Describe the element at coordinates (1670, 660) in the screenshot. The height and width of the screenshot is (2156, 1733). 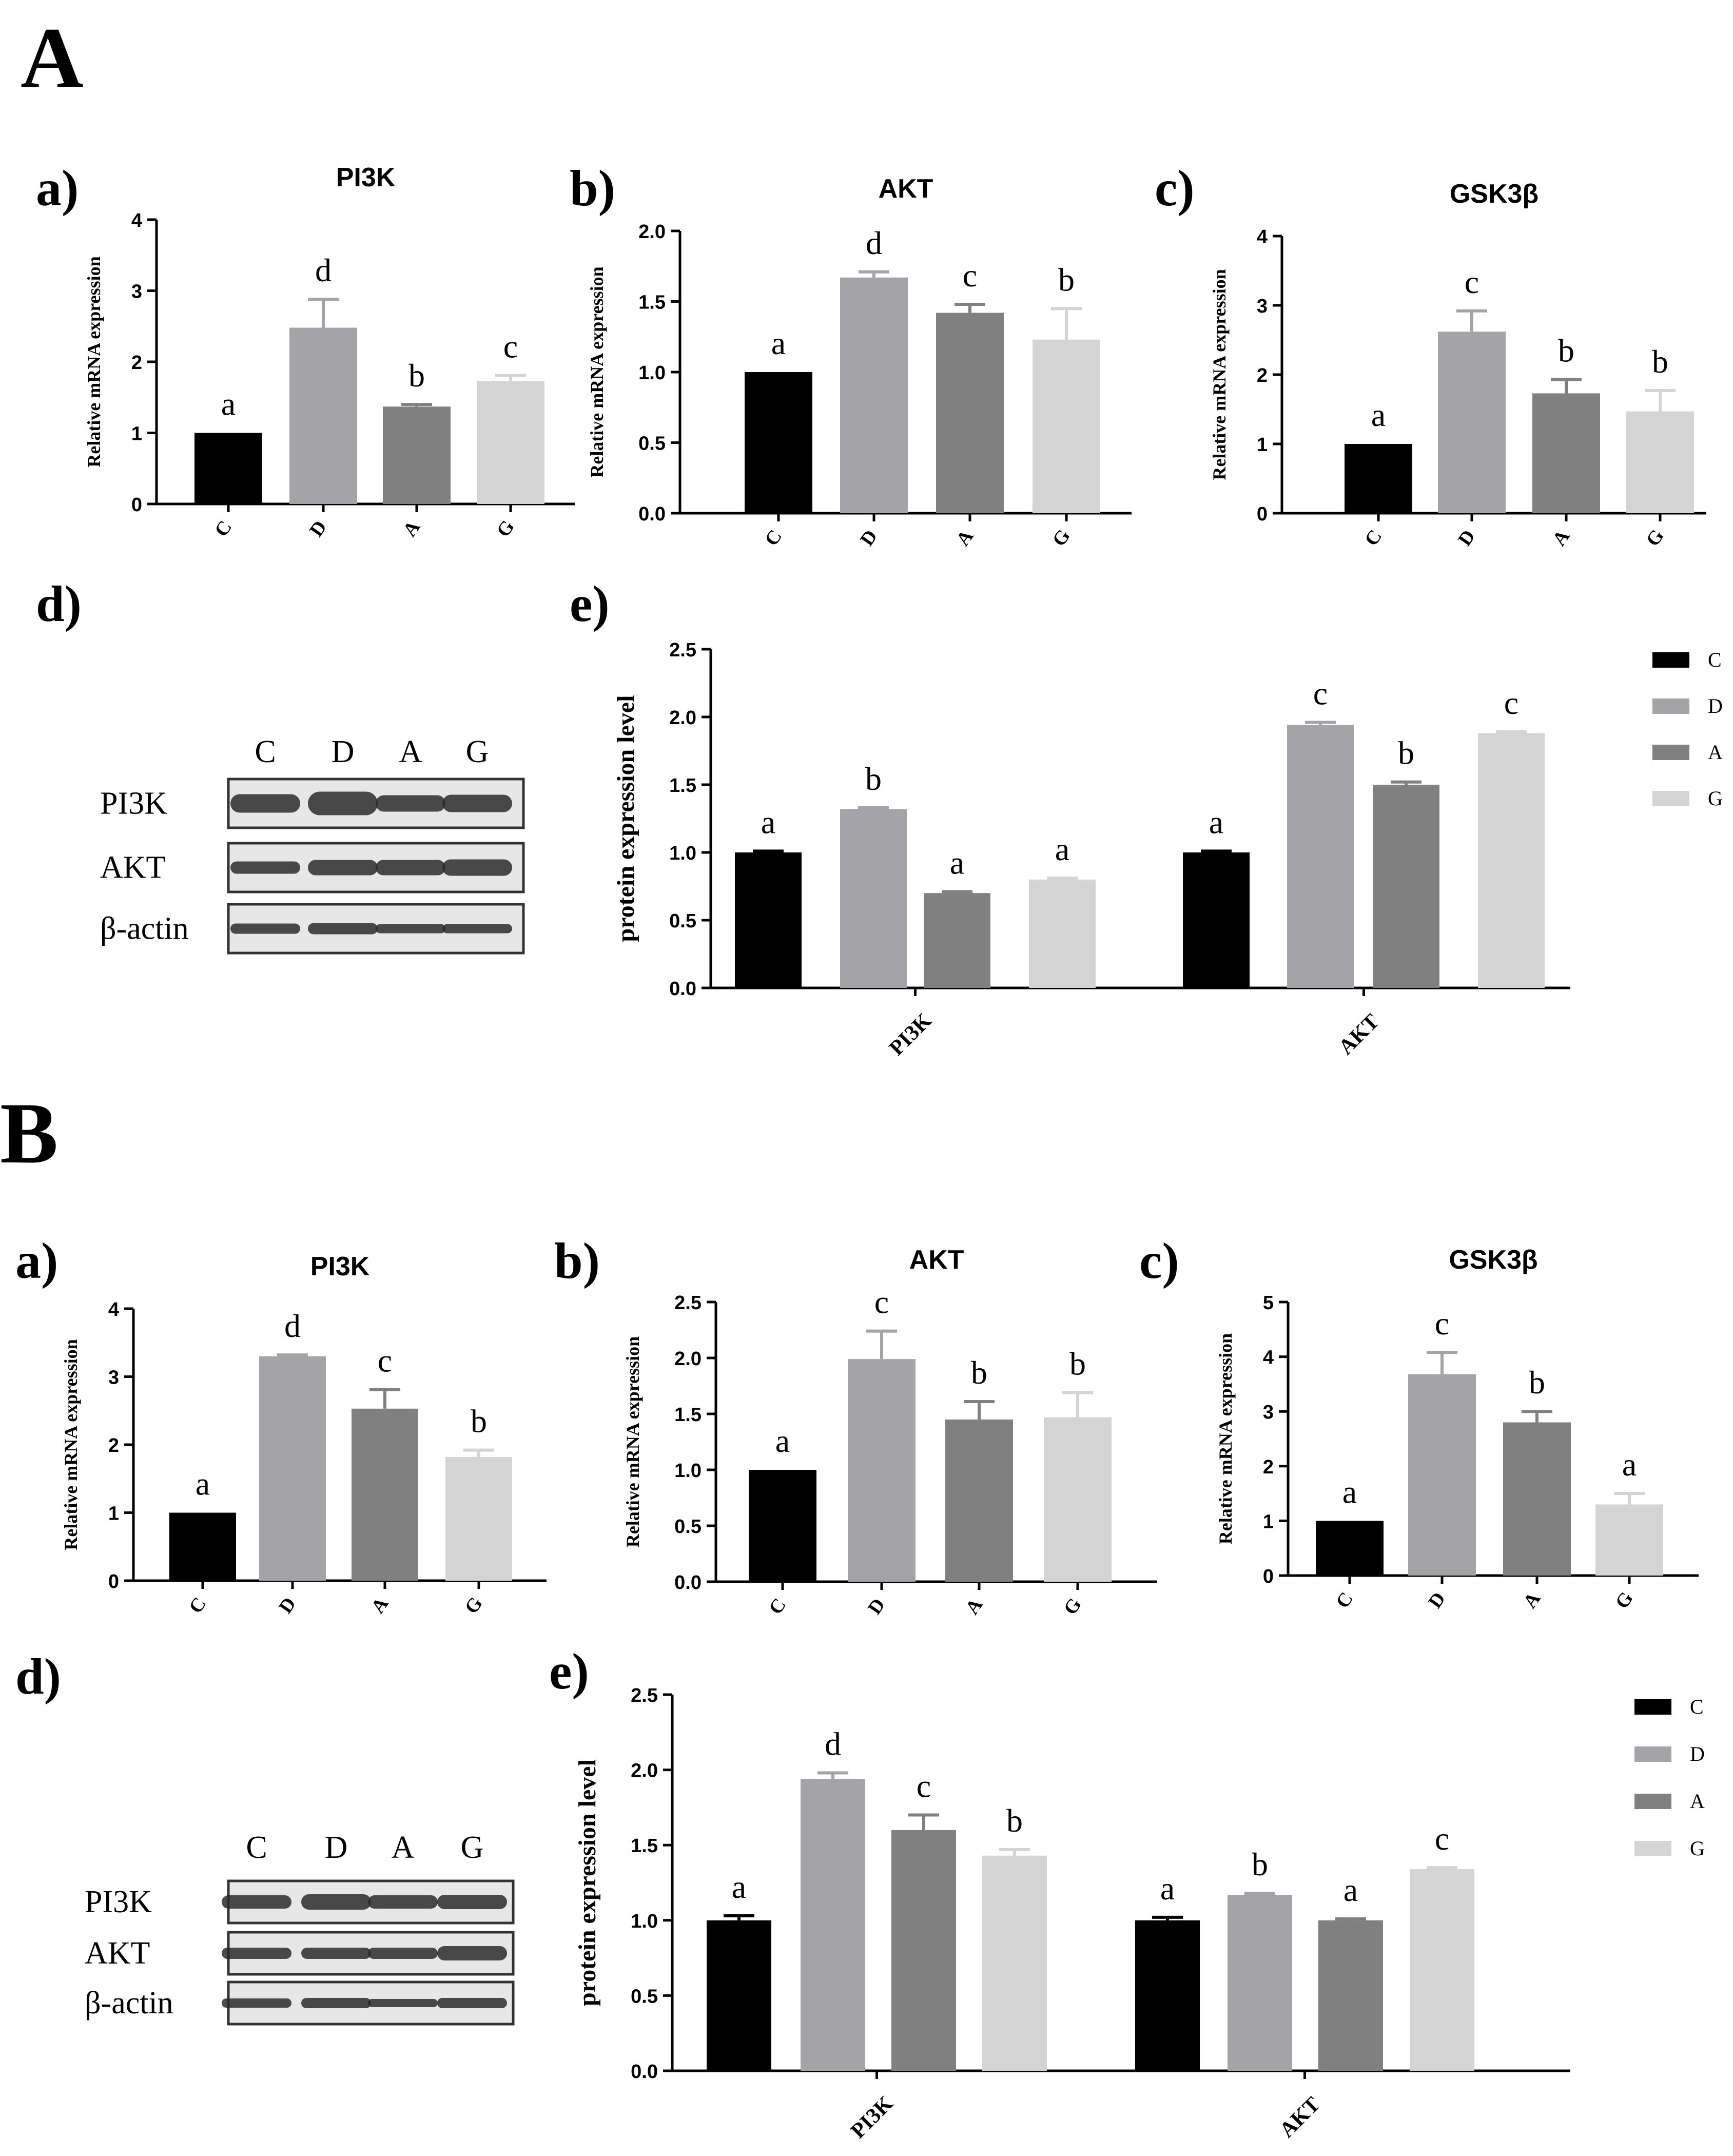
I see `legend-swatch-C` at that location.